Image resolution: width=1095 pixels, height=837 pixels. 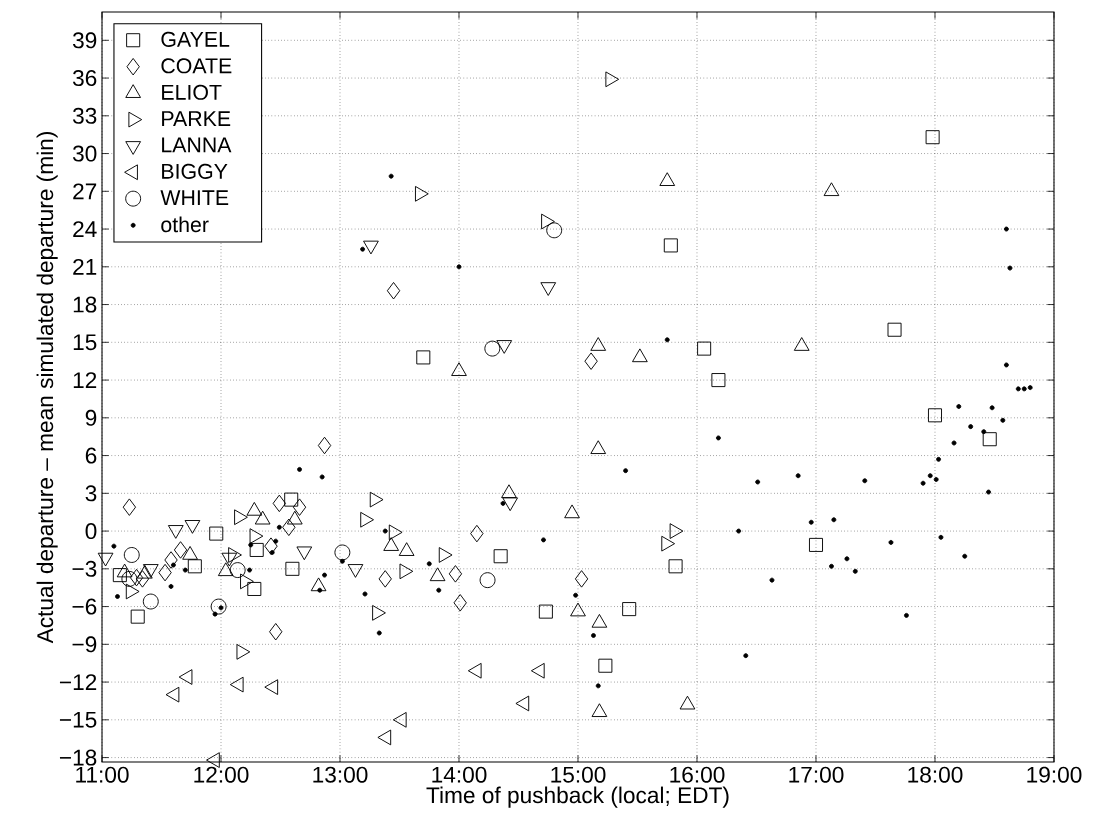 I want to click on x-tick-label: 13:00, so click(x=340, y=774).